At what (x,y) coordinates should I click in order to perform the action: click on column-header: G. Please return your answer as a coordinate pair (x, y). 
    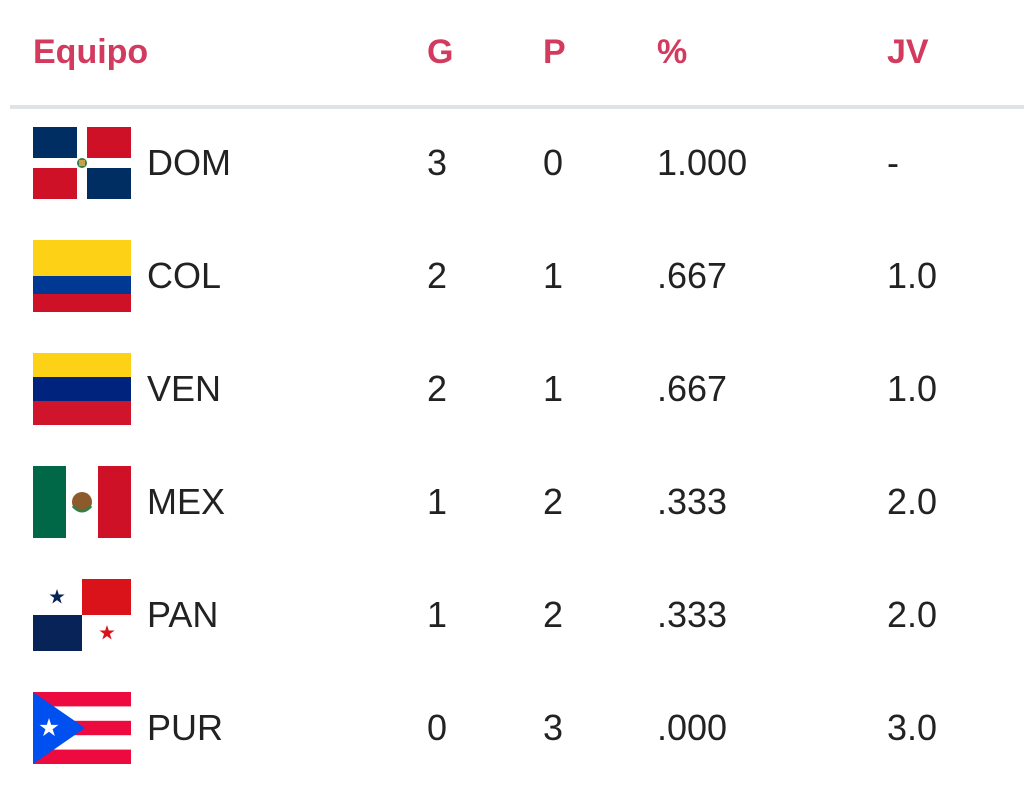
    Looking at the image, I should click on (440, 52).